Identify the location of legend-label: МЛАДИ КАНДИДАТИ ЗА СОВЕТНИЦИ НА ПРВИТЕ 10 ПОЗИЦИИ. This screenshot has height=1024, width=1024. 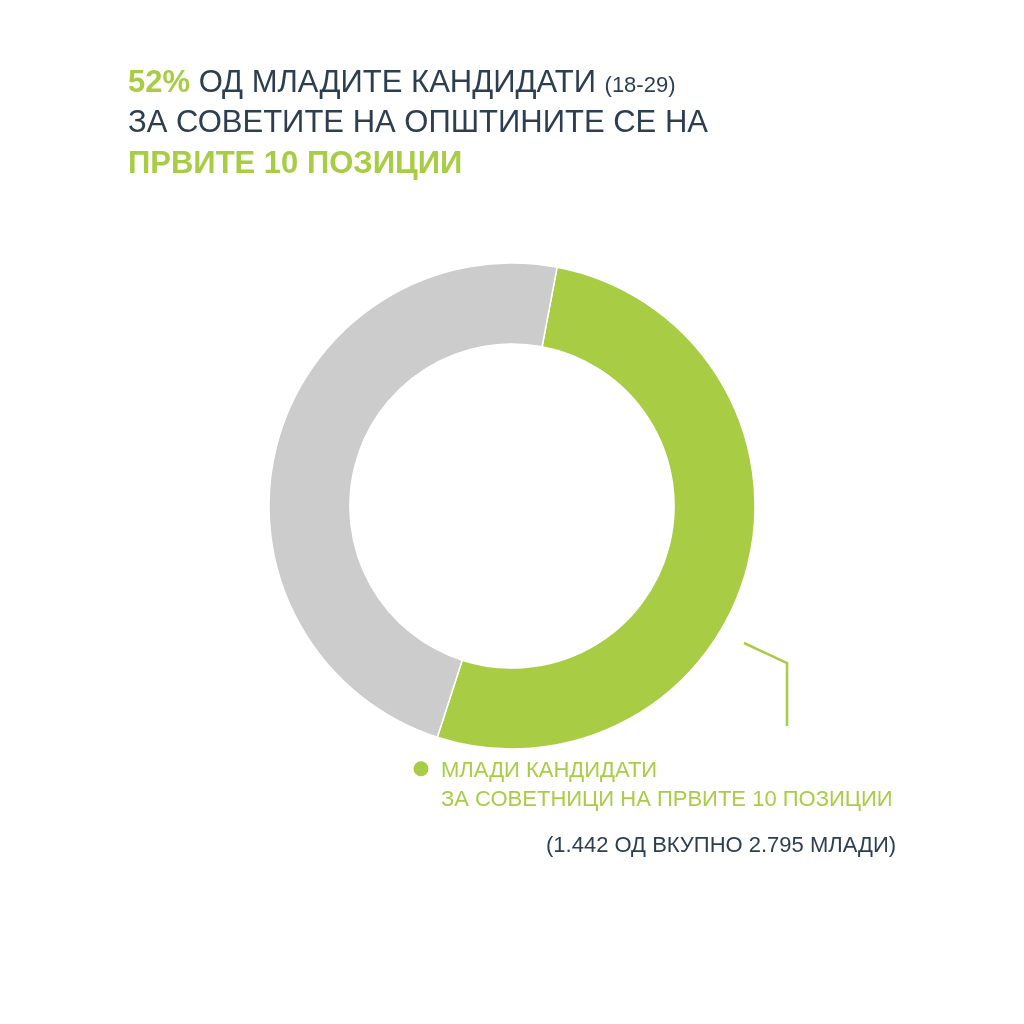
(667, 784).